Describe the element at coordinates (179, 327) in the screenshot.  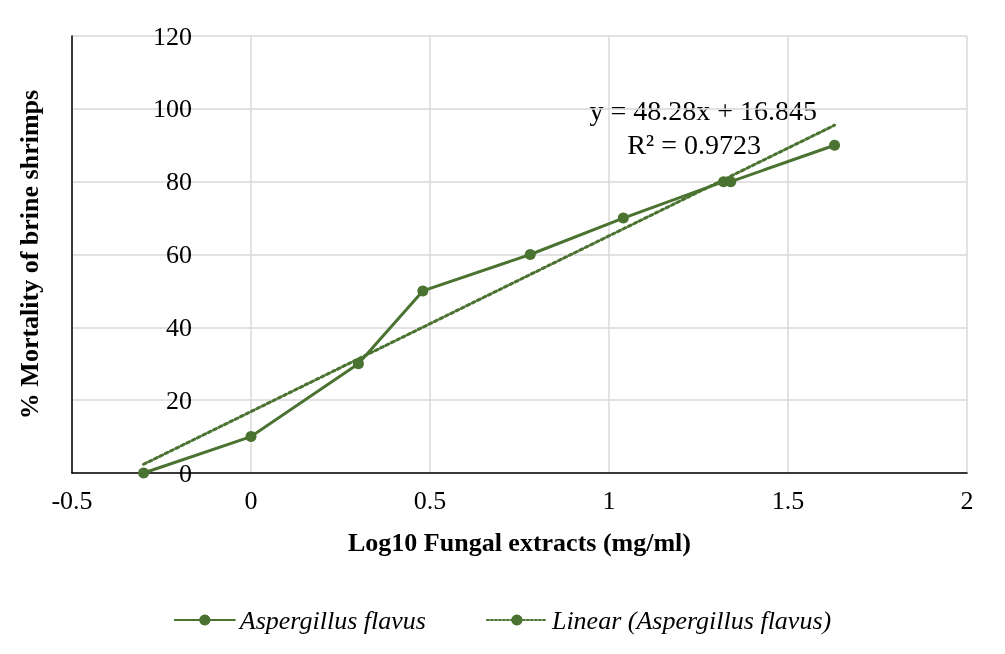
I see `y-tick-label: 40` at that location.